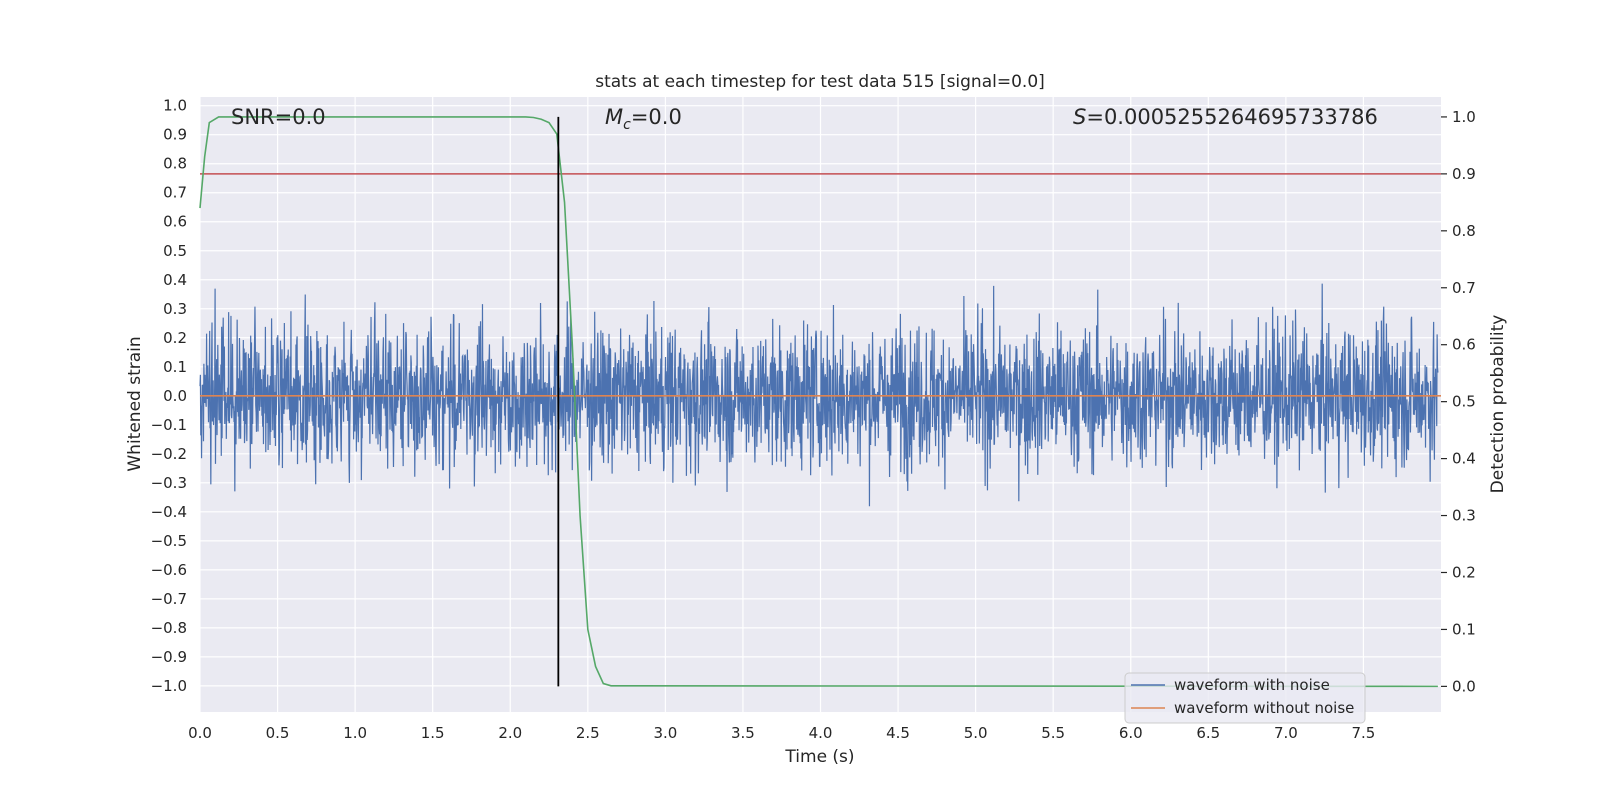 Image resolution: width=1600 pixels, height=800 pixels. I want to click on x-tick-label: 3.0, so click(665, 733).